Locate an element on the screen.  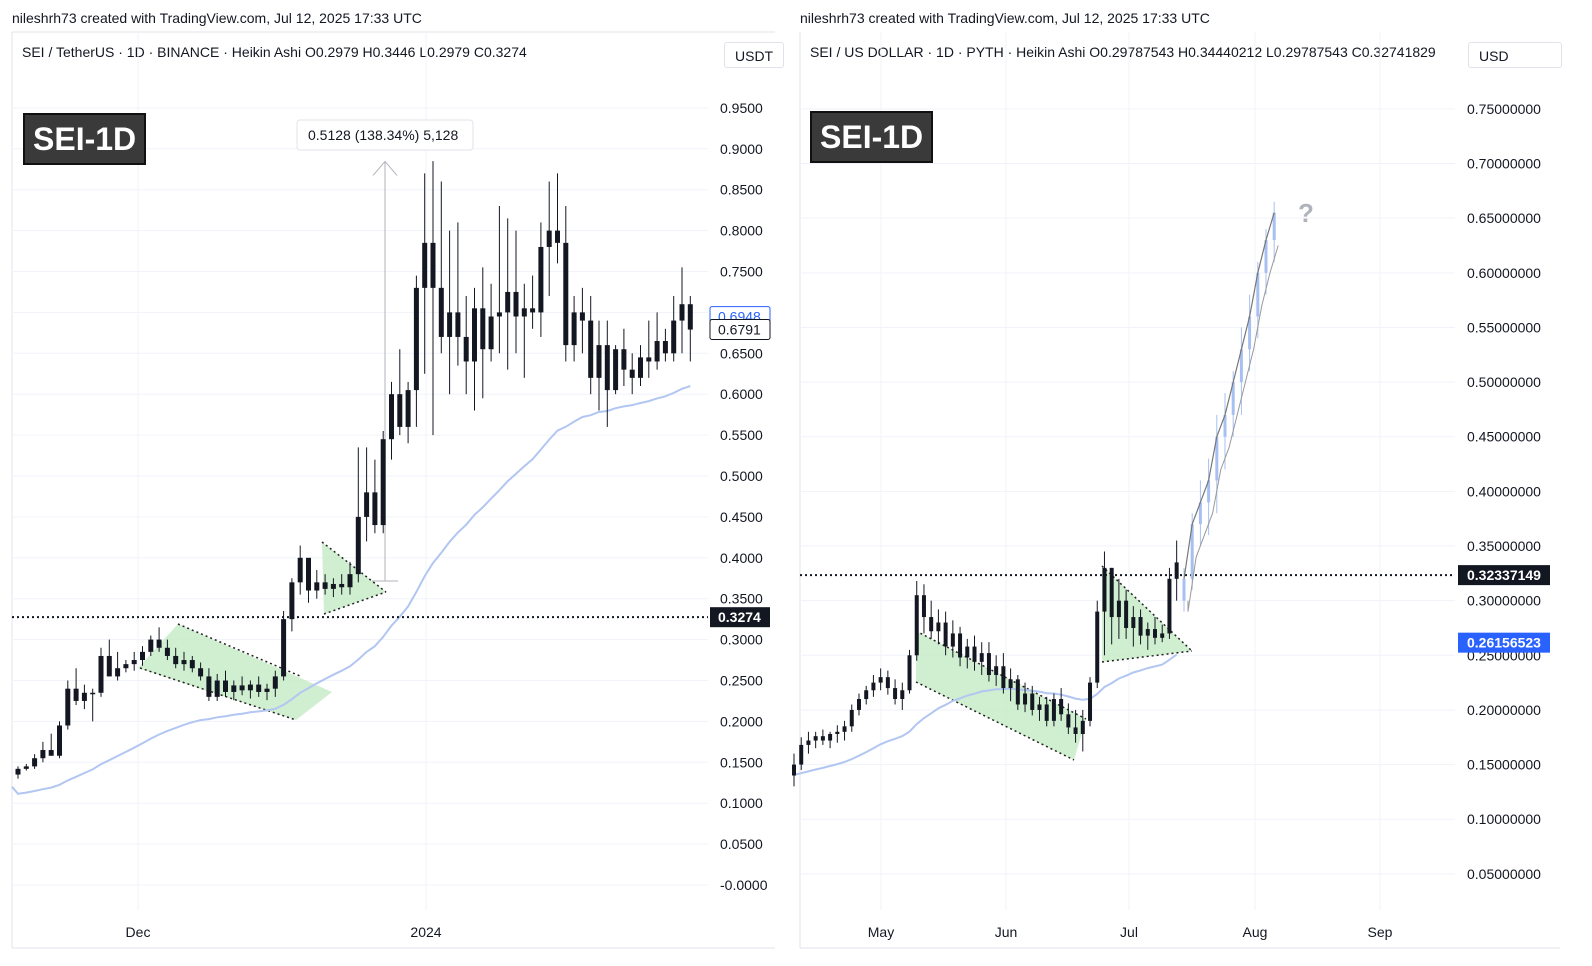
last-price-label: 0.32337149 is located at coordinates (1504, 575).